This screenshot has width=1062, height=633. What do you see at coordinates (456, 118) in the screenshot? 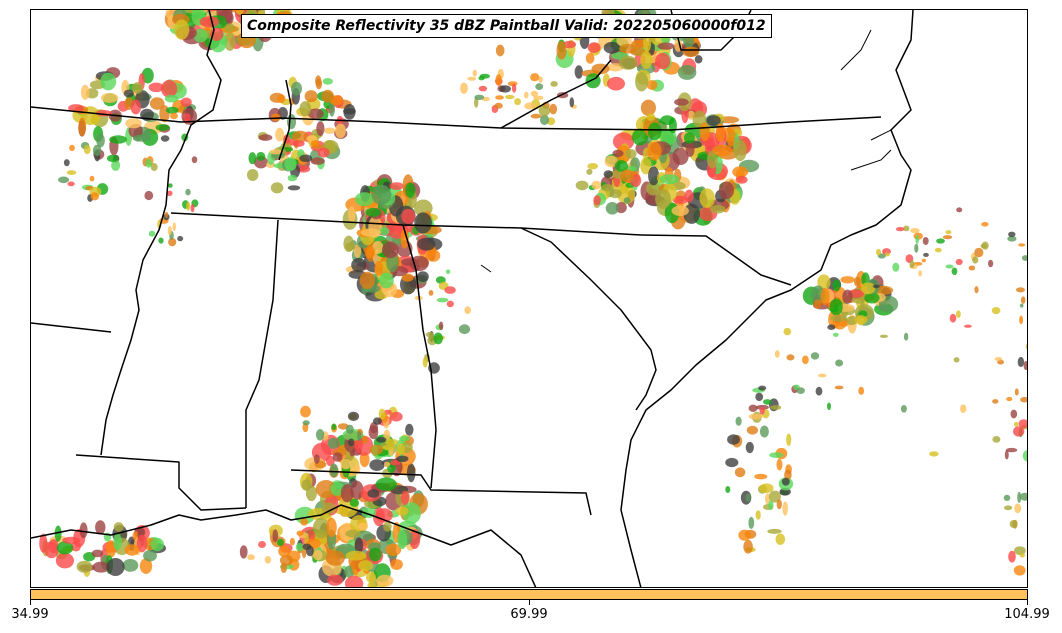
I see `ky-tn-border` at bounding box center [456, 118].